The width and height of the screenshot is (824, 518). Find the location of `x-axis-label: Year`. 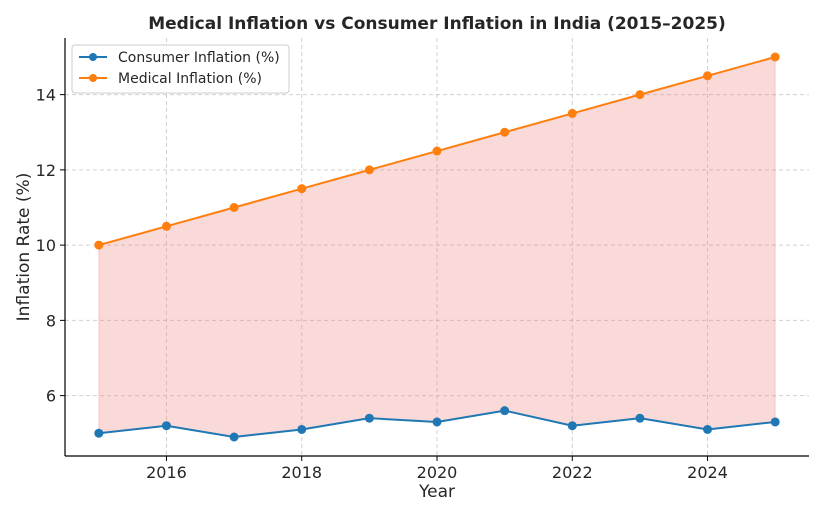

x-axis-label: Year is located at coordinates (436, 492).